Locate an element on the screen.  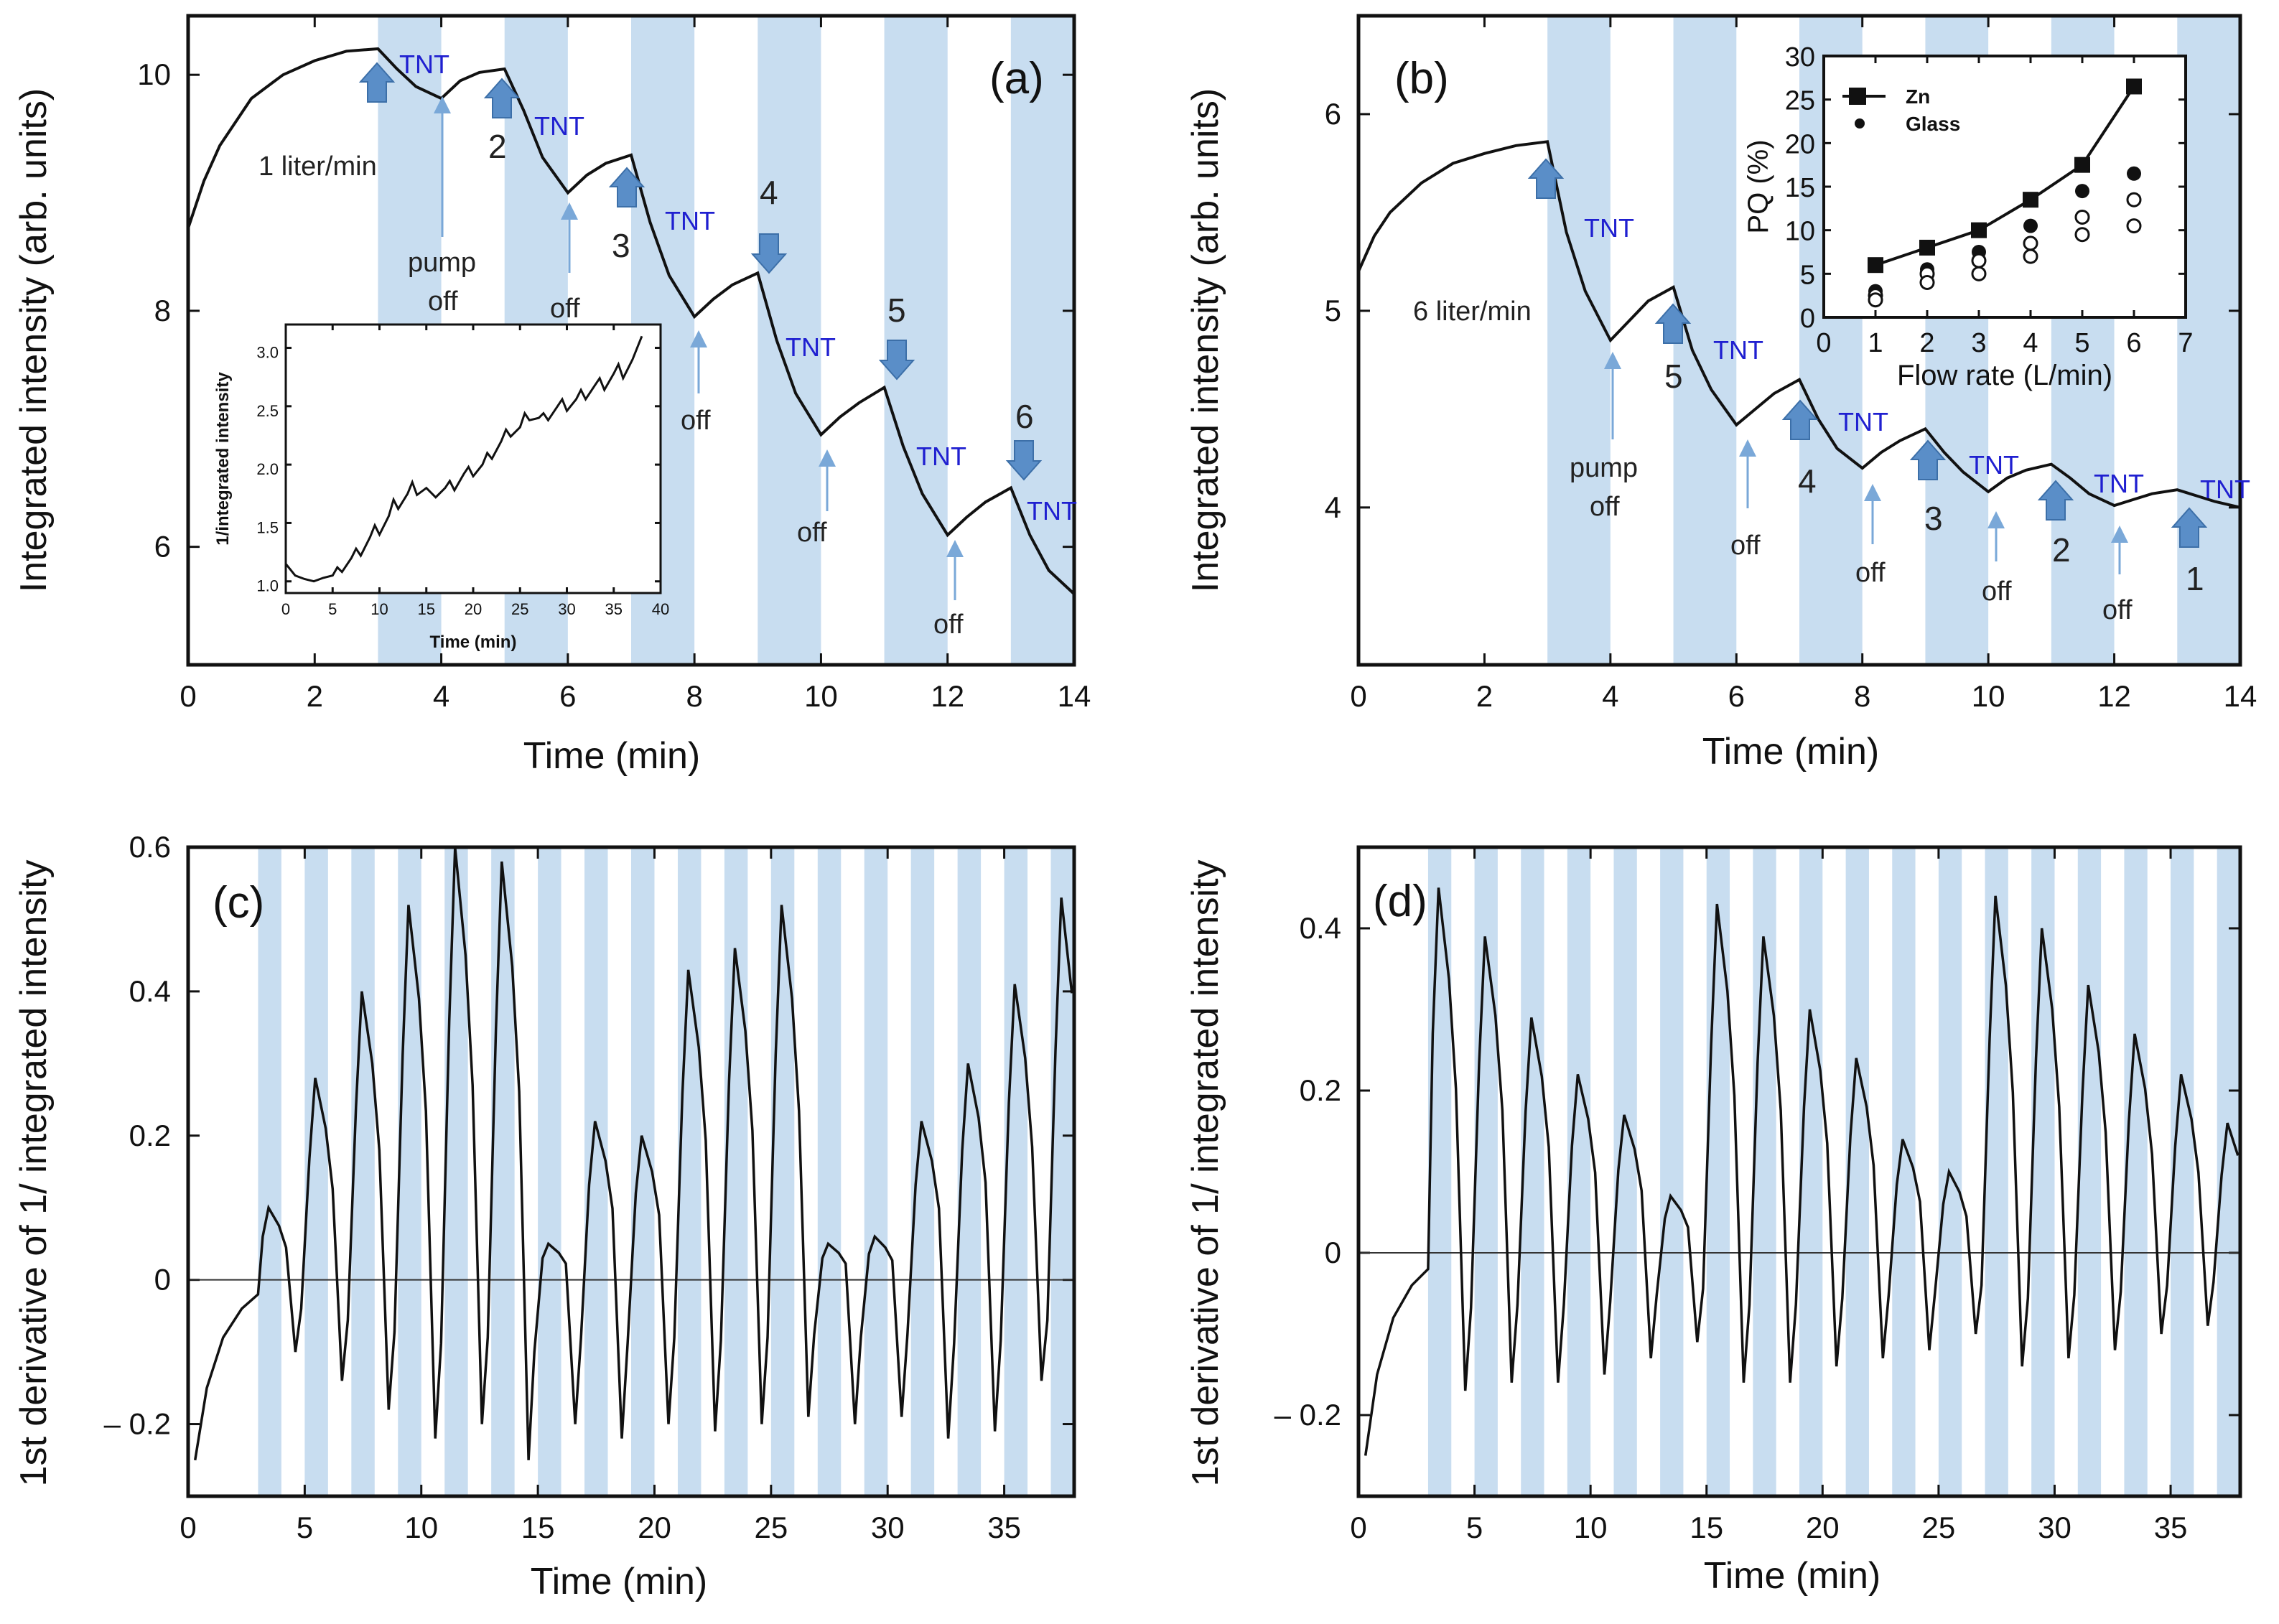
b-inset-y-tick-label-0: 0 is located at coordinates (1808, 319).